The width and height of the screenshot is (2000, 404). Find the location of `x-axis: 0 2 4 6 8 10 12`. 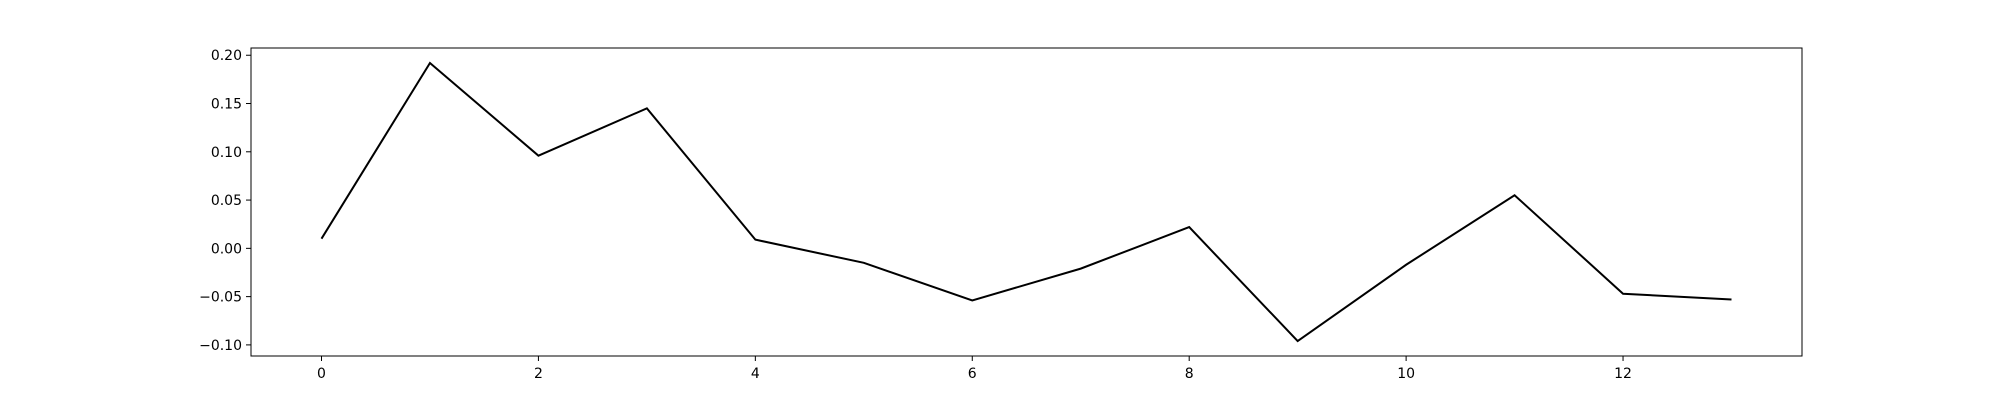

x-axis: 0 2 4 6 8 10 12 is located at coordinates (974, 369).